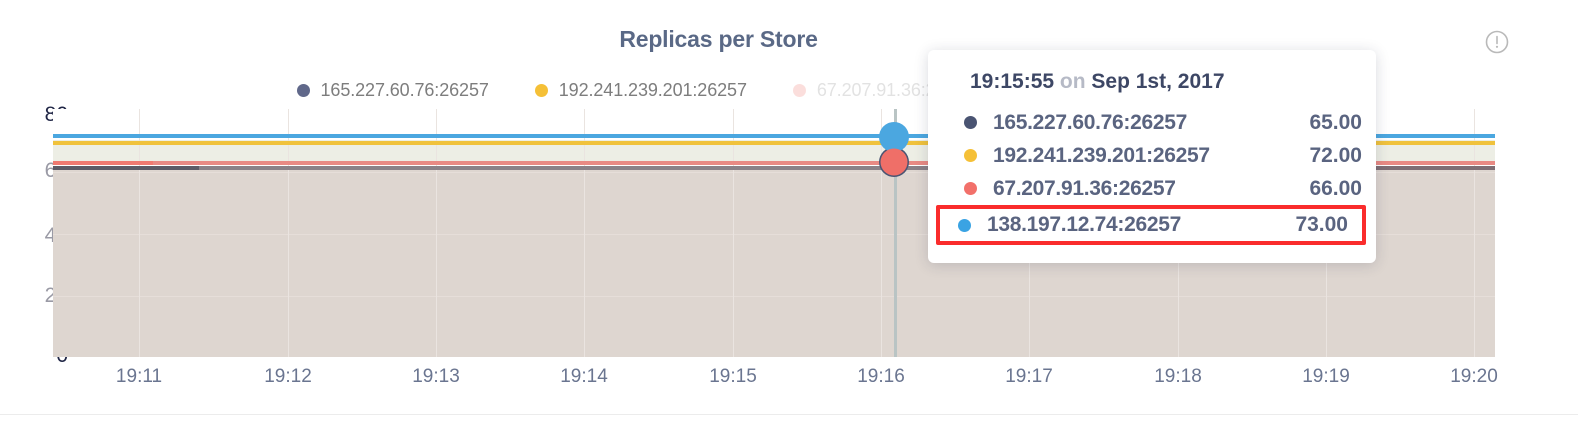 Image resolution: width=1578 pixels, height=429 pixels. What do you see at coordinates (139, 376) in the screenshot?
I see `x-axis-tick: 19:11` at bounding box center [139, 376].